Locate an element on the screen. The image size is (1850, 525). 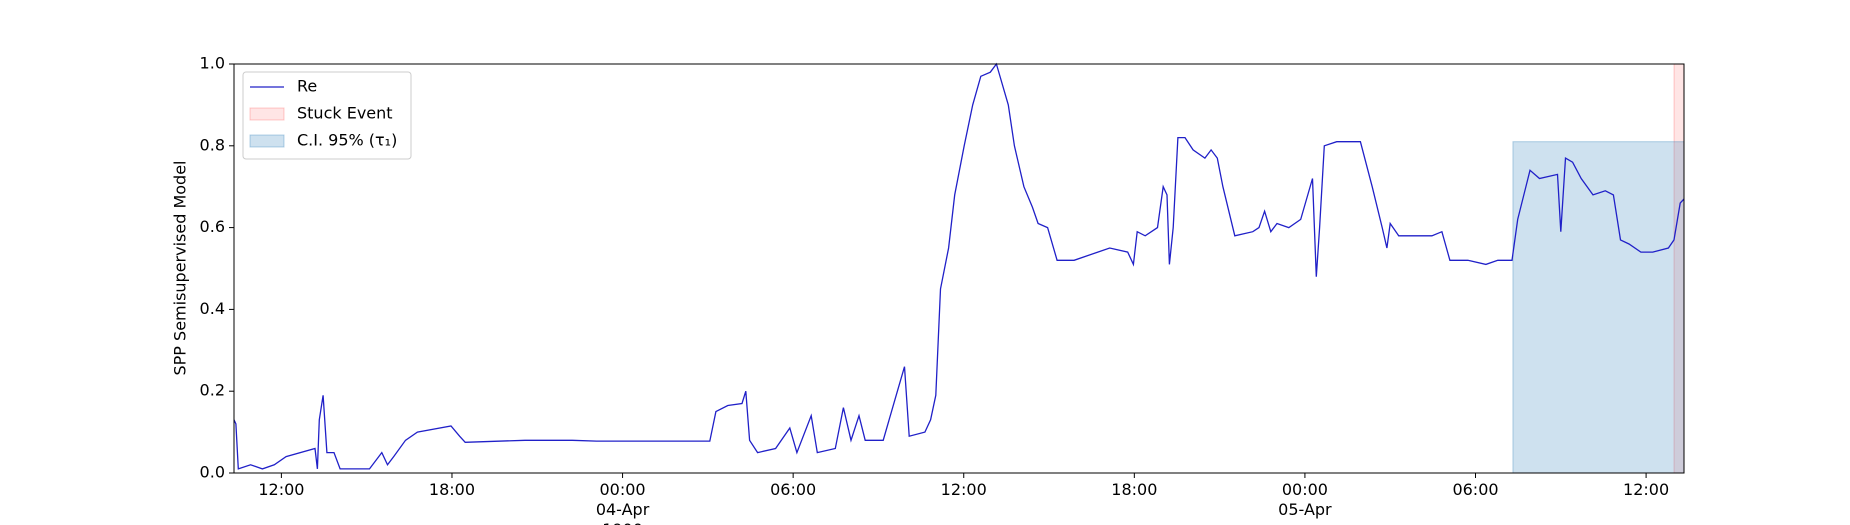
x-tick-label: 00:00 05-Apr is located at coordinates (1305, 499).